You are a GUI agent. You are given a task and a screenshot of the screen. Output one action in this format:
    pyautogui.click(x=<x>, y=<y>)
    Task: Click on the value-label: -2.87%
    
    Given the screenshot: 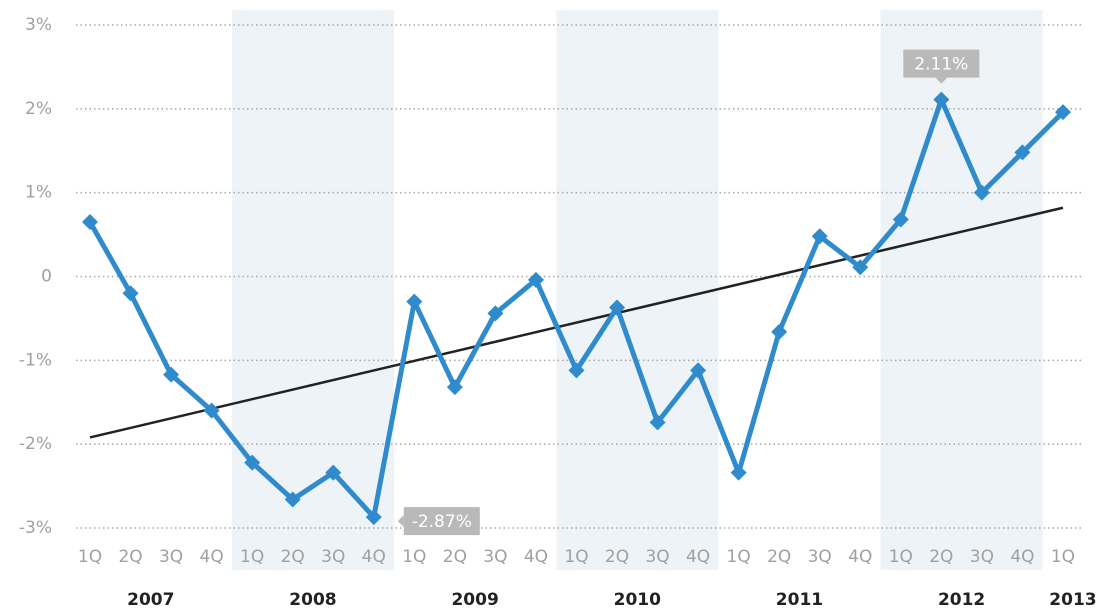 What is the action you would take?
    pyautogui.click(x=438, y=521)
    